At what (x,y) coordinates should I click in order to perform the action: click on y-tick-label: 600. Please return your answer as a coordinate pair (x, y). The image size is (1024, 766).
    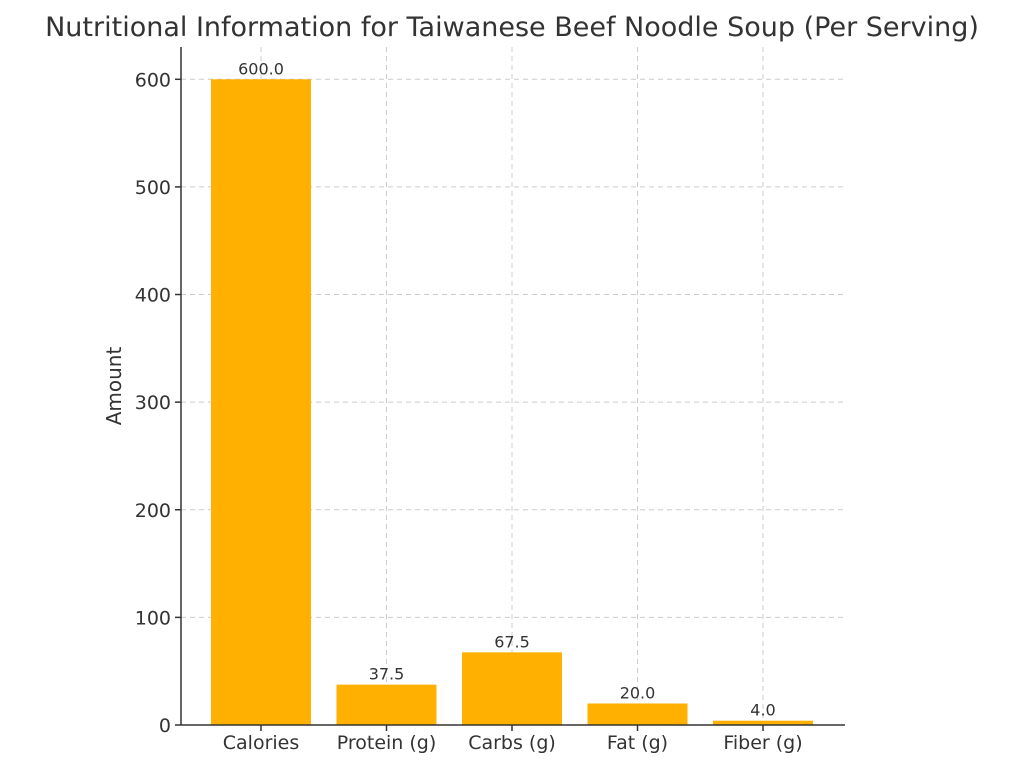
    Looking at the image, I should click on (153, 80).